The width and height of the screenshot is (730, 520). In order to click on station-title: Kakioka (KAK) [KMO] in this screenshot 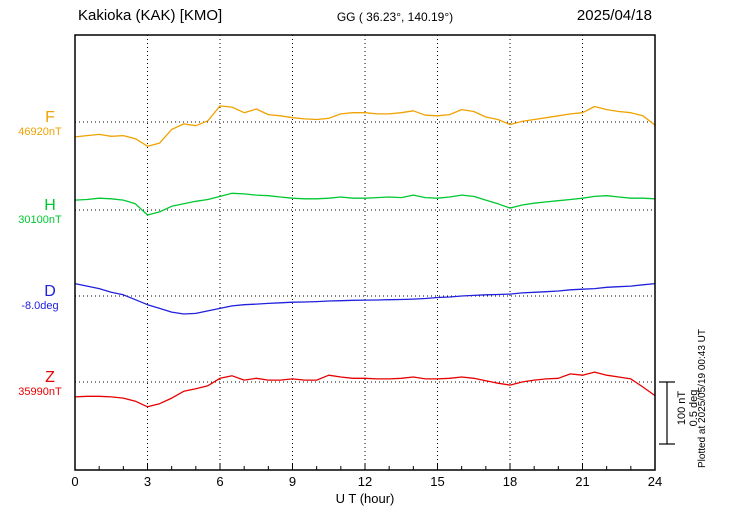, I will do `click(150, 15)`.